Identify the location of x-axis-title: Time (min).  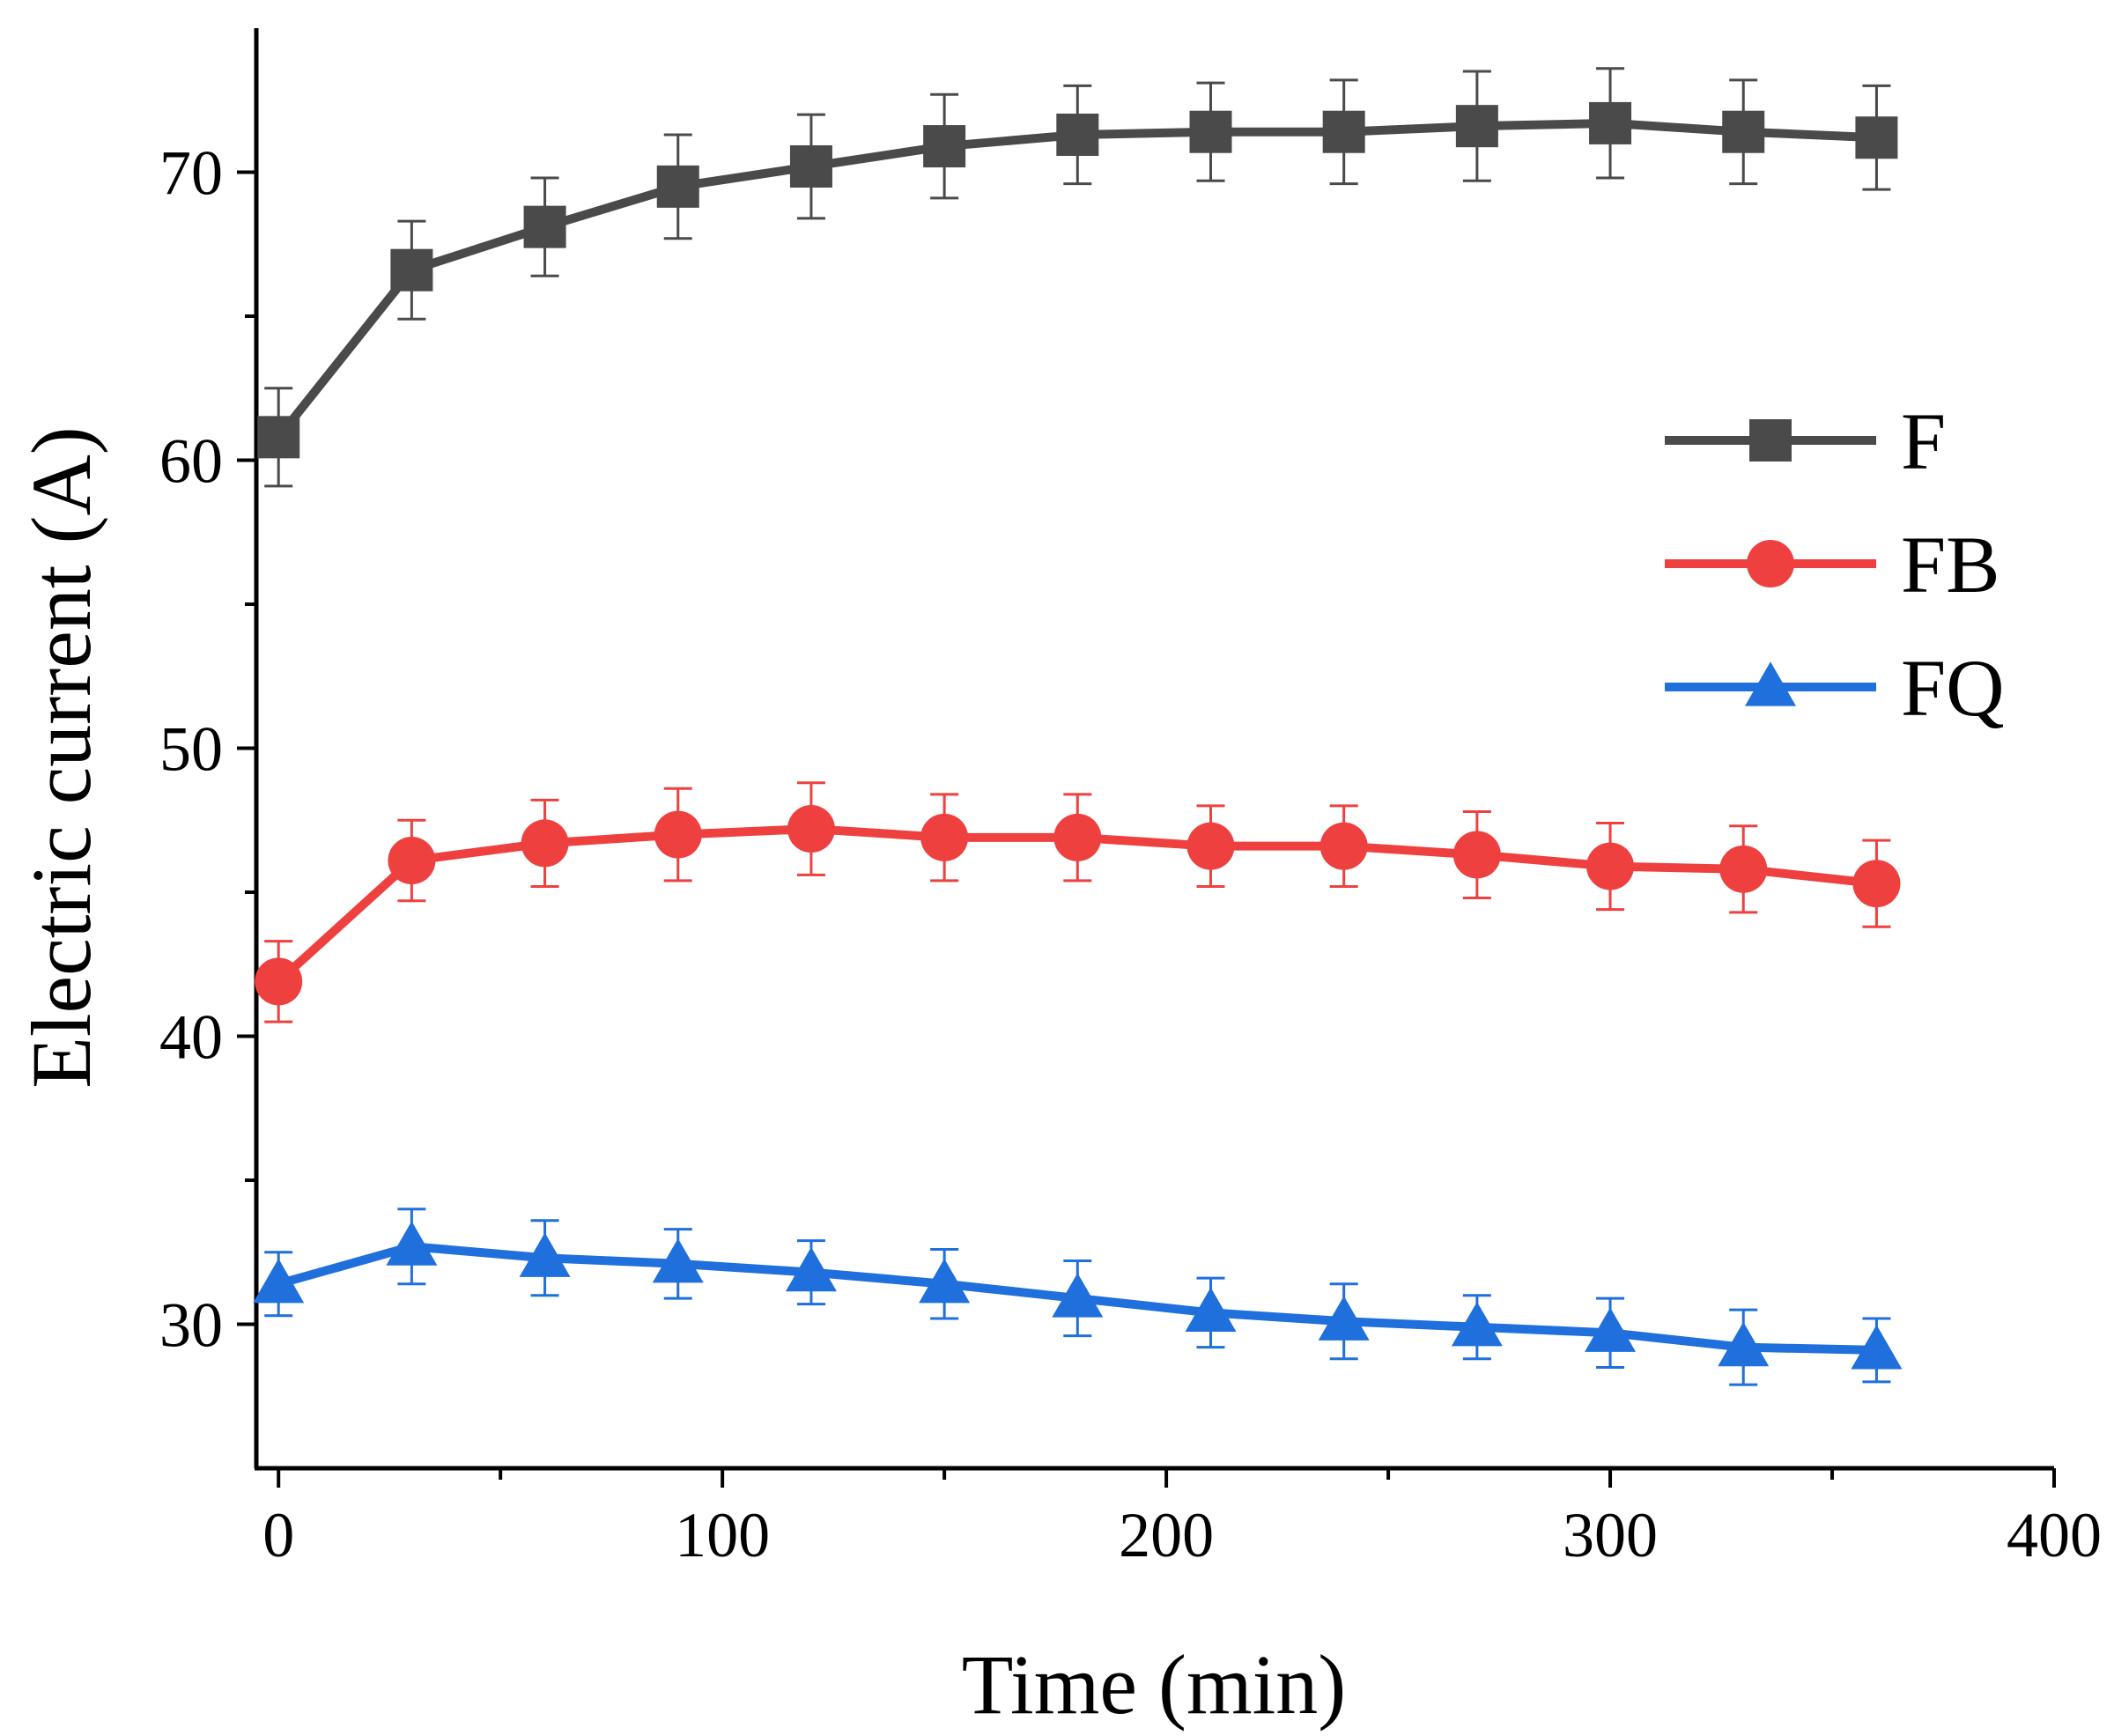
(1154, 1684).